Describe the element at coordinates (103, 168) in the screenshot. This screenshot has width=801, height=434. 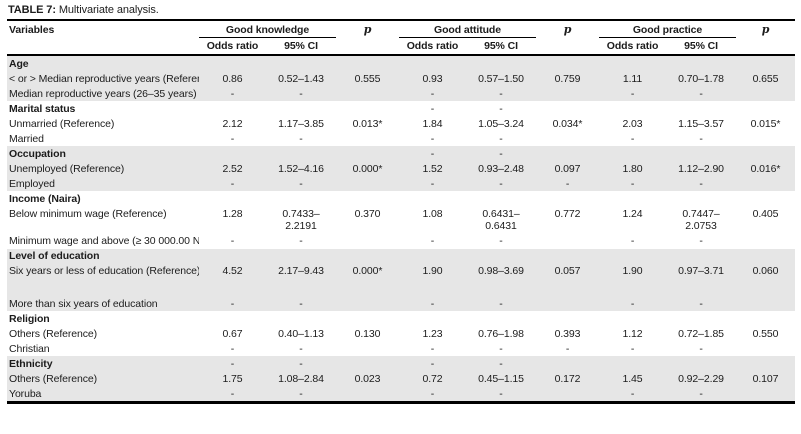
I see `row-label: Unemployed (Reference)` at that location.